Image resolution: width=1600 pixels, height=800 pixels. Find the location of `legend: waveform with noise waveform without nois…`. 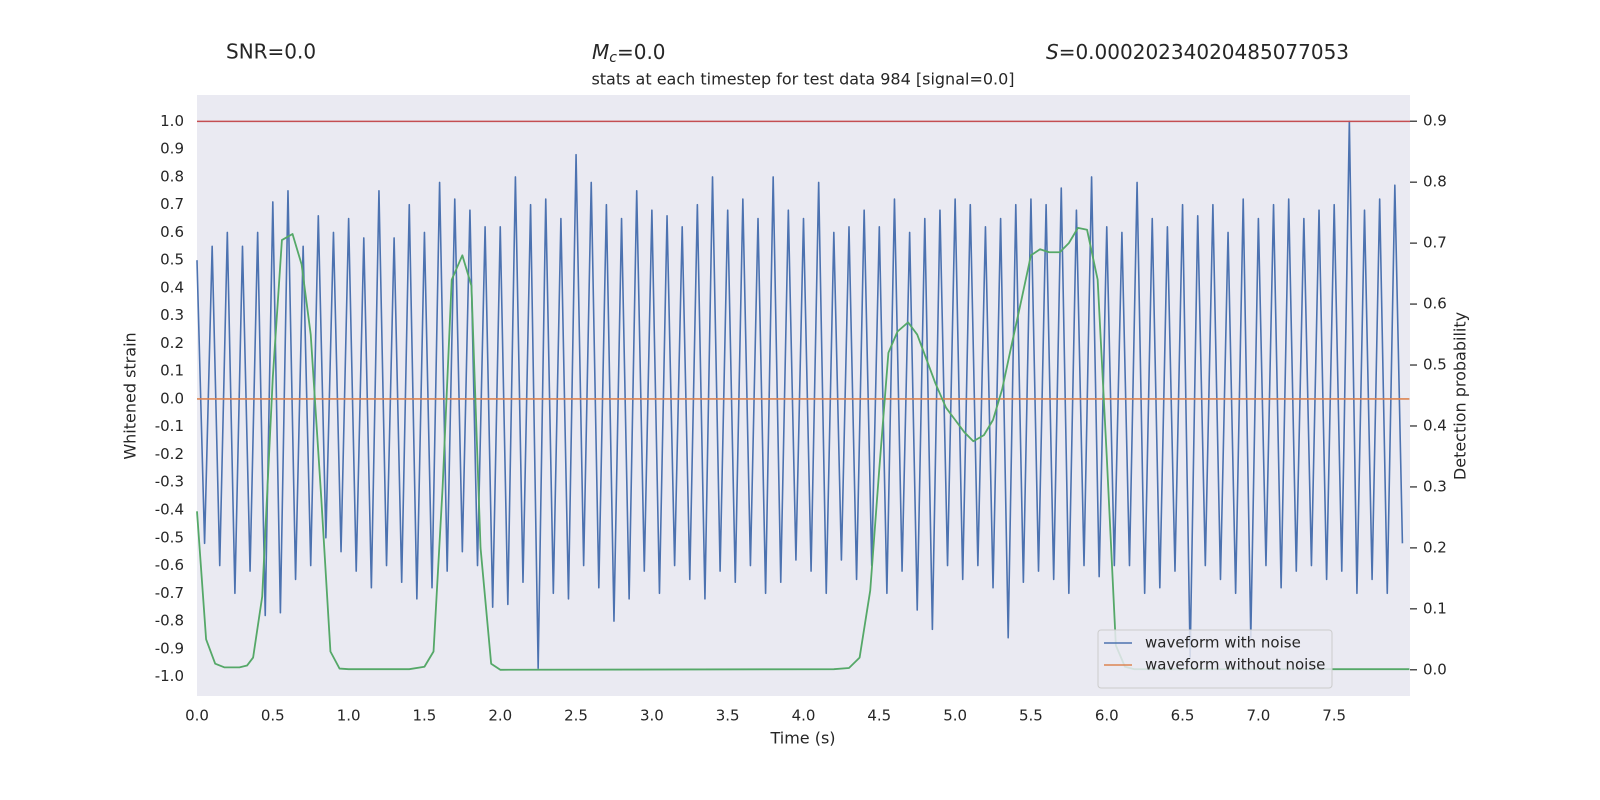

legend: waveform with noise waveform without nois… is located at coordinates (1215, 659).